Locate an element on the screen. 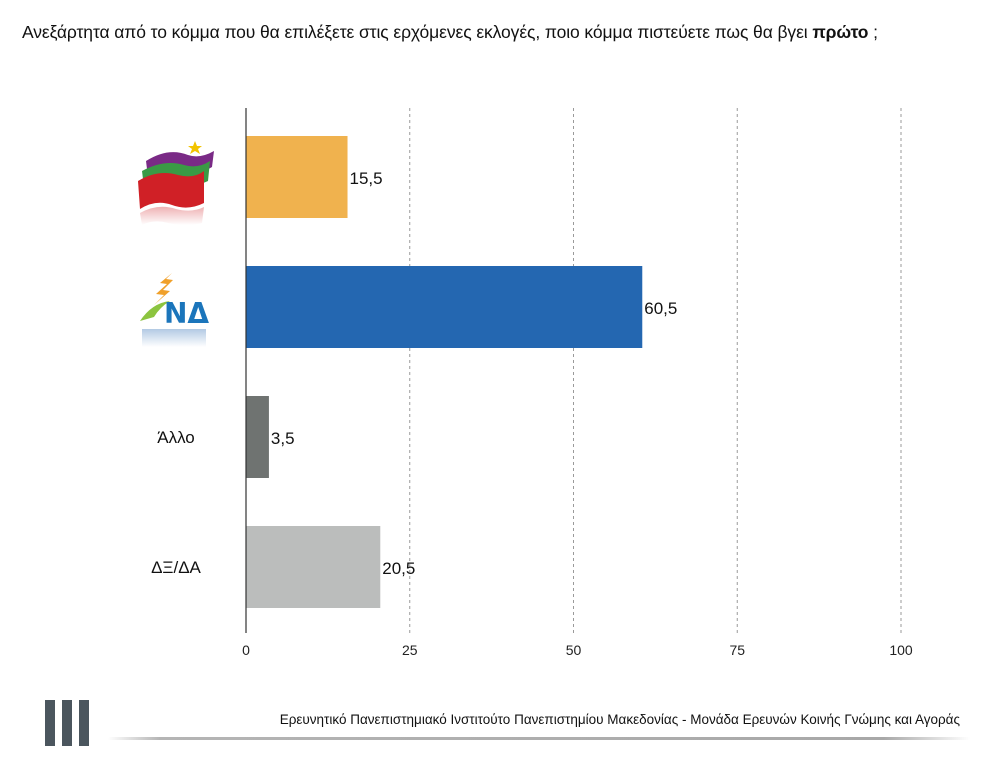  value-label: 20,5 is located at coordinates (398, 568).